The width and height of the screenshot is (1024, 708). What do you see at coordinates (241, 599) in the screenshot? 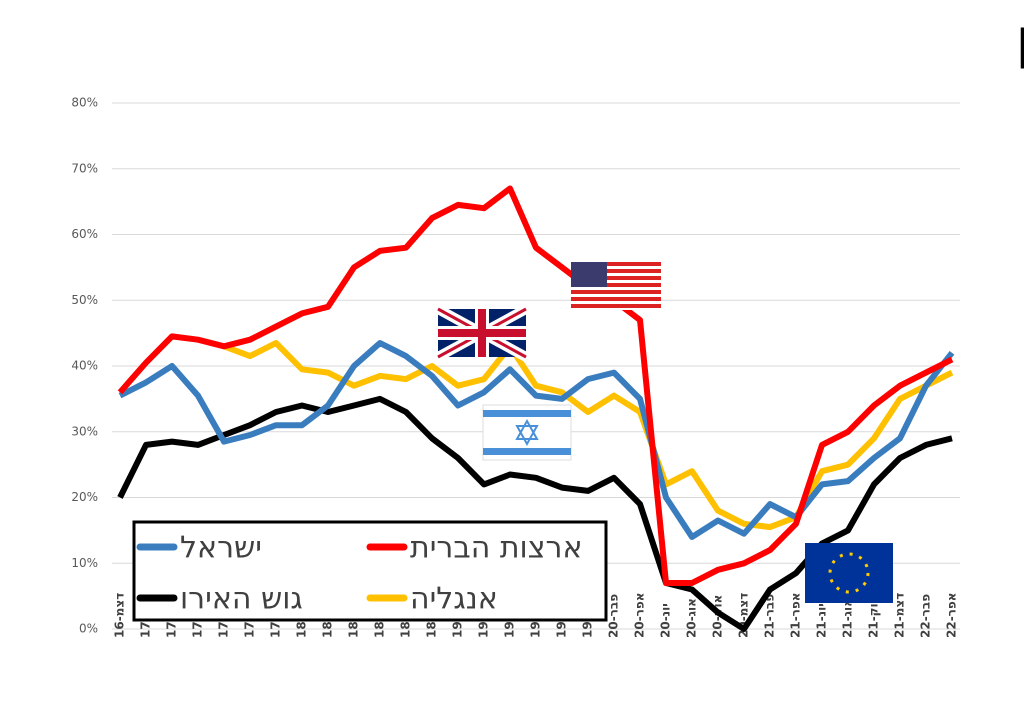
I see `legend-label: גוש האירו` at bounding box center [241, 599].